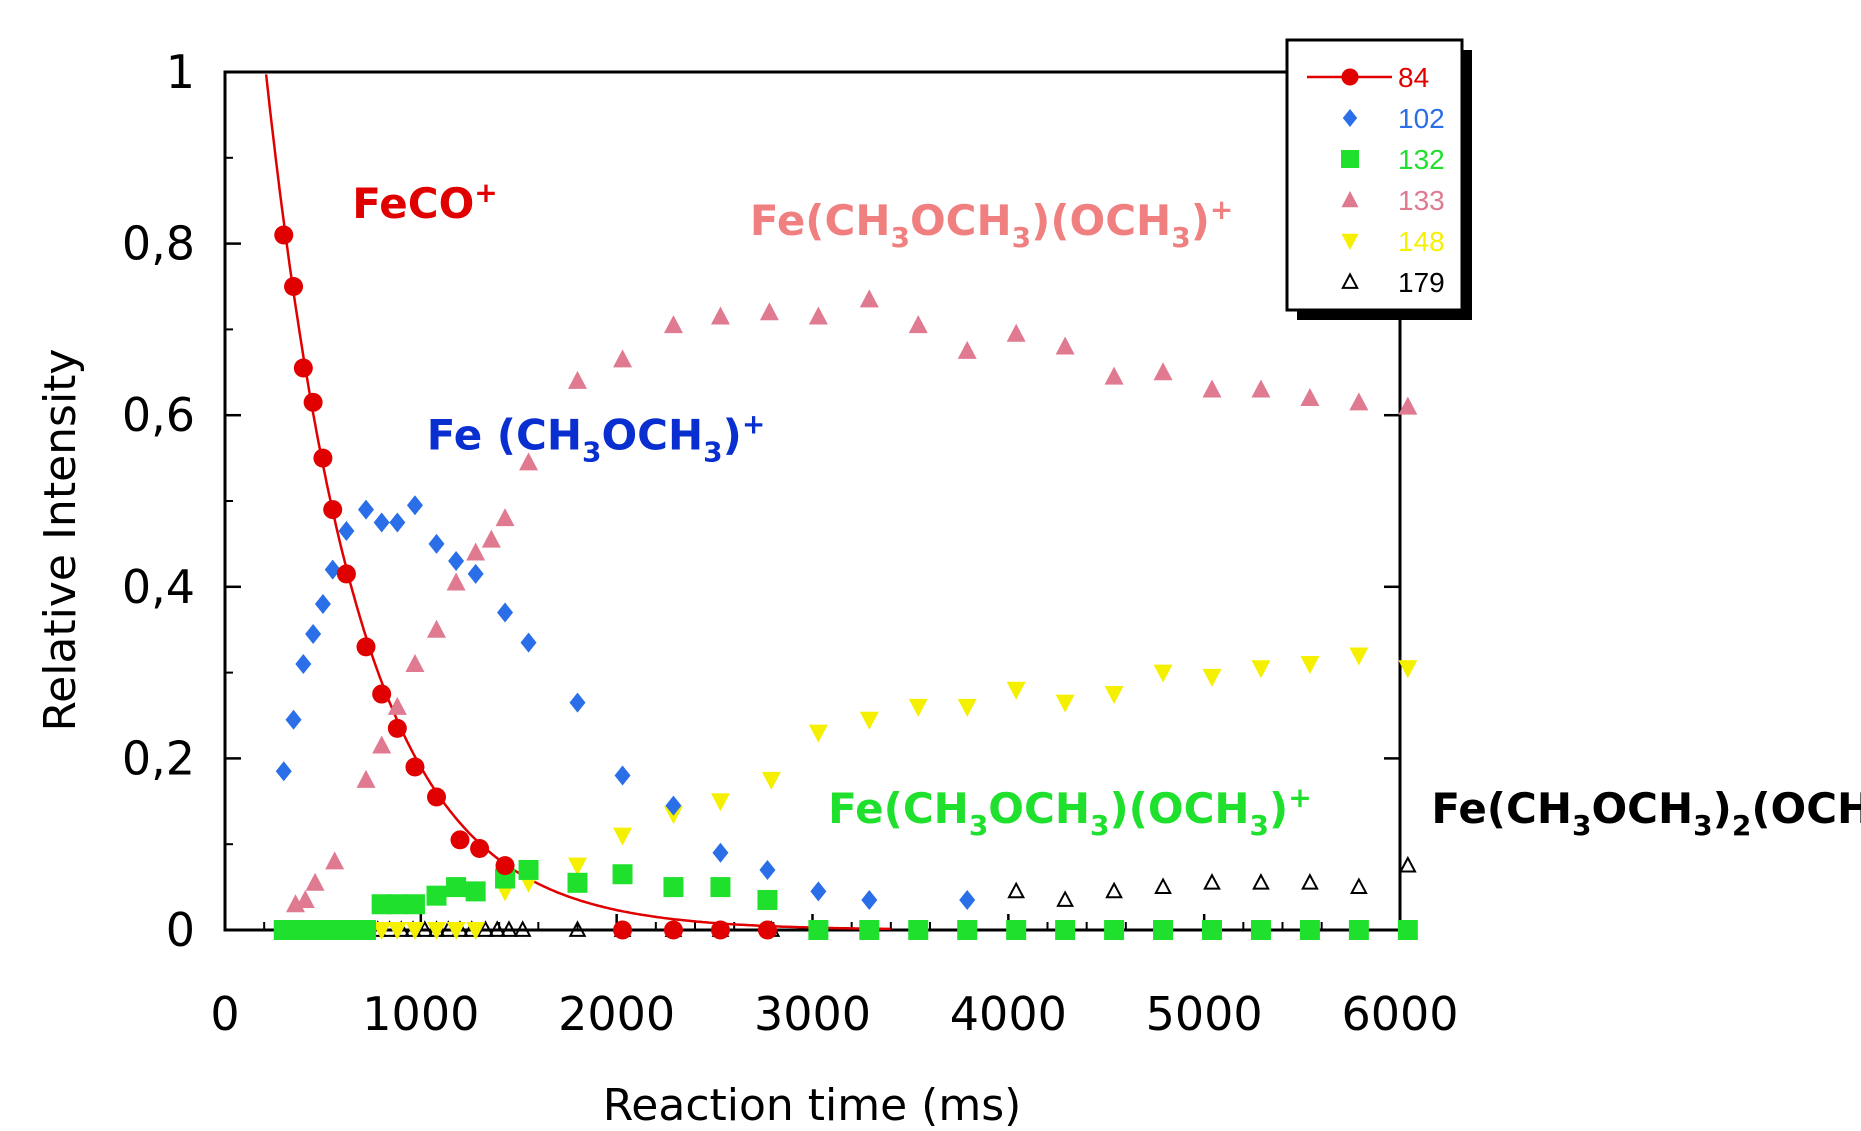  I want to click on x-tick-label: 2000, so click(616, 1014).